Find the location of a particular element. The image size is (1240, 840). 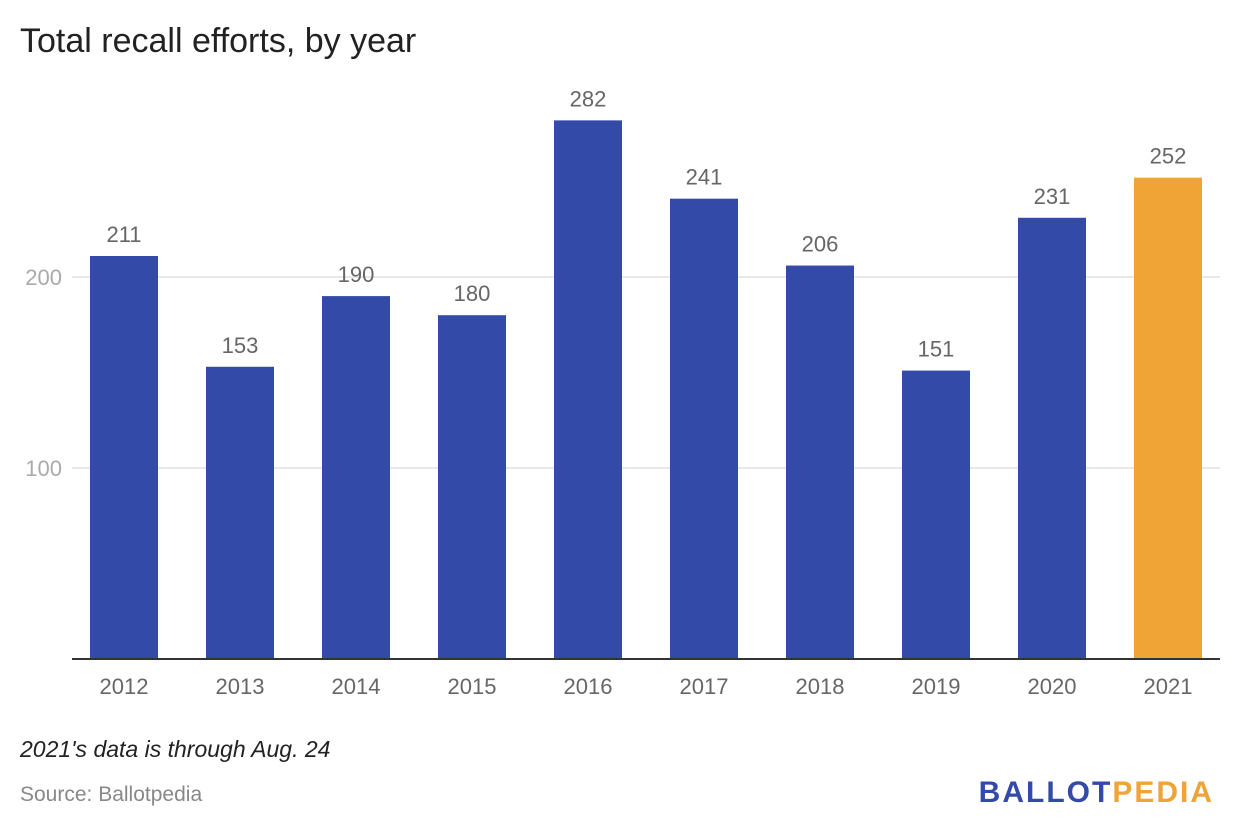

data-label-2017: 241 is located at coordinates (704, 177).